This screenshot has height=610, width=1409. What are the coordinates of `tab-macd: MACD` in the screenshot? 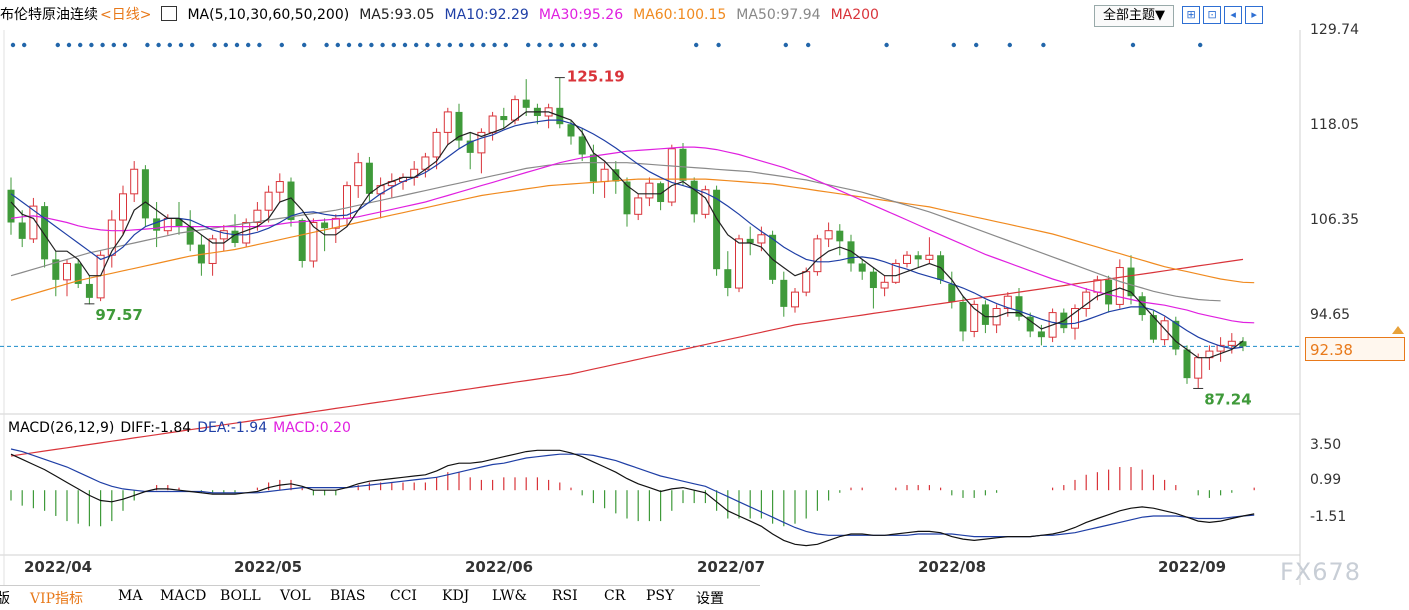 It's located at (183, 596).